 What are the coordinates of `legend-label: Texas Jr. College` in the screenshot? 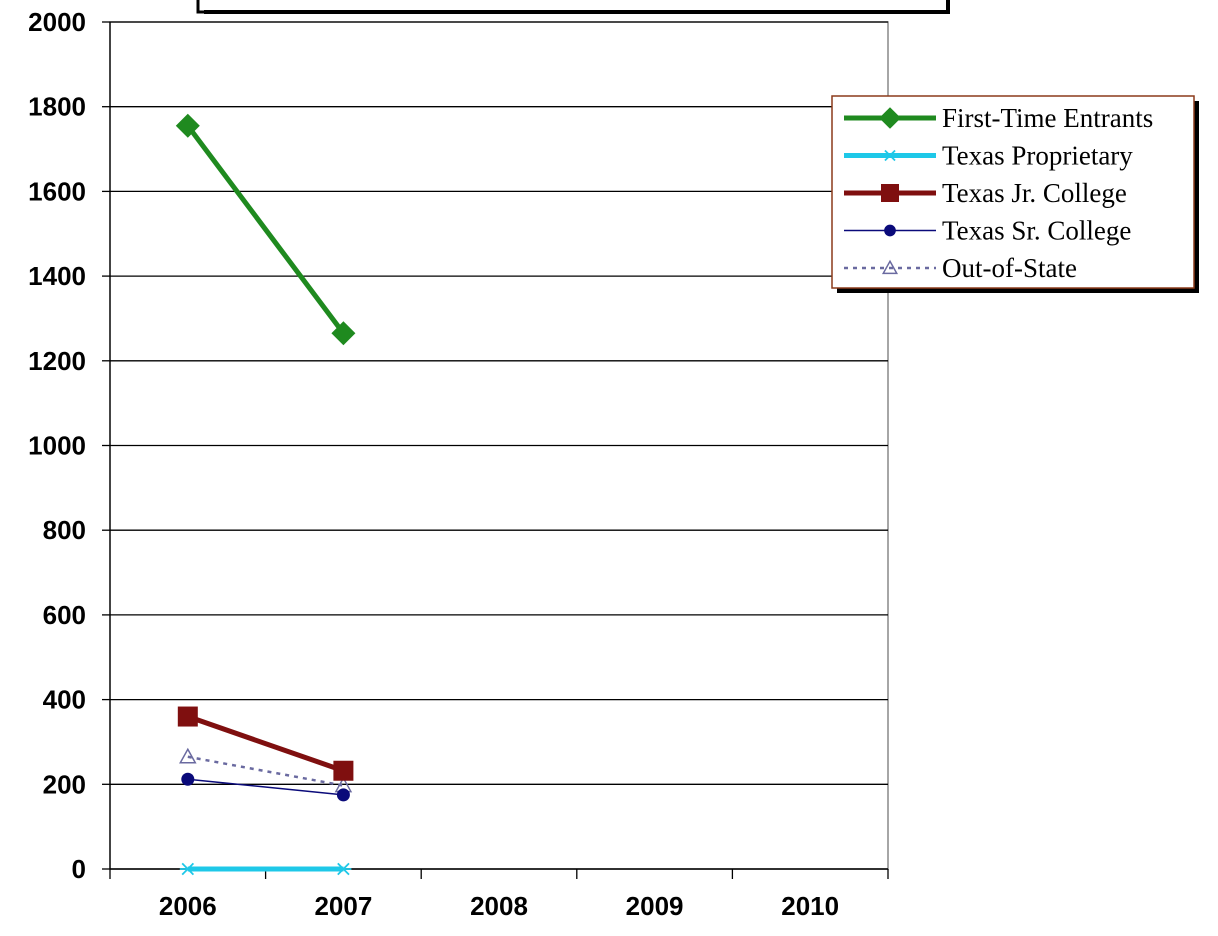 It's located at (1034, 193).